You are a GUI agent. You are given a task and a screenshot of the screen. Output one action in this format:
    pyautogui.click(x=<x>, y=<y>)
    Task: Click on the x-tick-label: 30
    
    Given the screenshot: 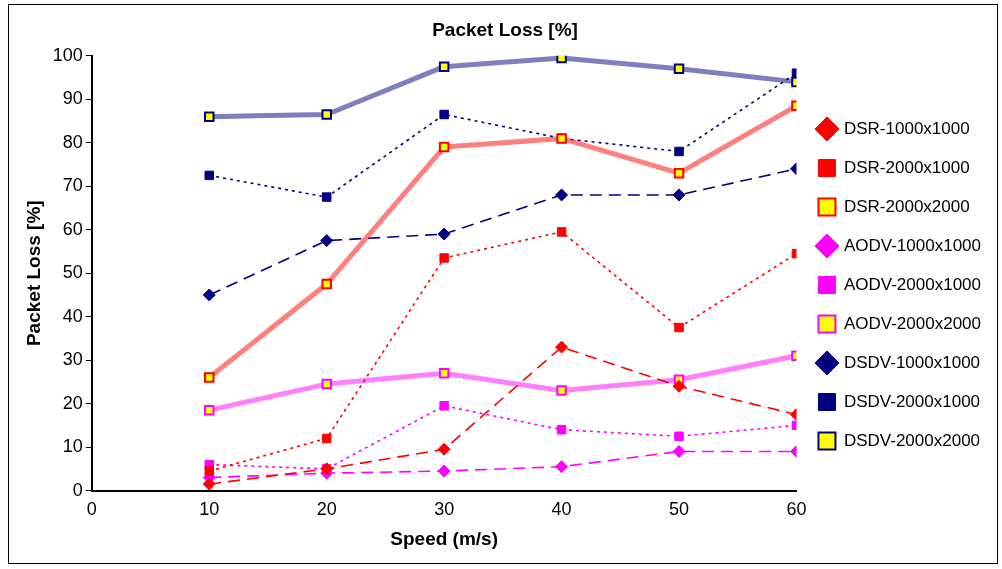 What is the action you would take?
    pyautogui.click(x=444, y=509)
    